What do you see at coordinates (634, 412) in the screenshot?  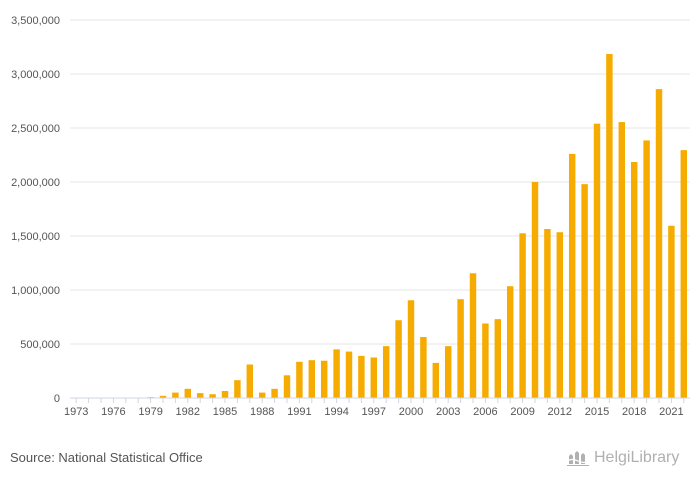 I see `x-tick-label: 2018` at bounding box center [634, 412].